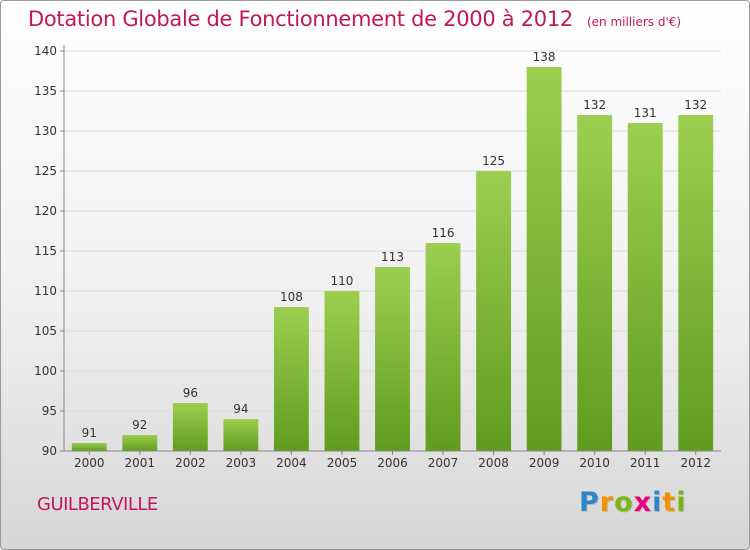 The image size is (750, 550). Describe the element at coordinates (89, 433) in the screenshot. I see `bar-value-label: 91` at that location.